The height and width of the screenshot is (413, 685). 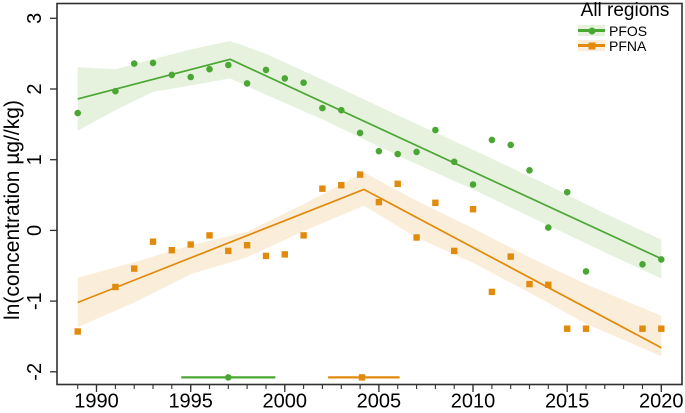 I want to click on legend: All regions PFOS PFNA, so click(x=625, y=27).